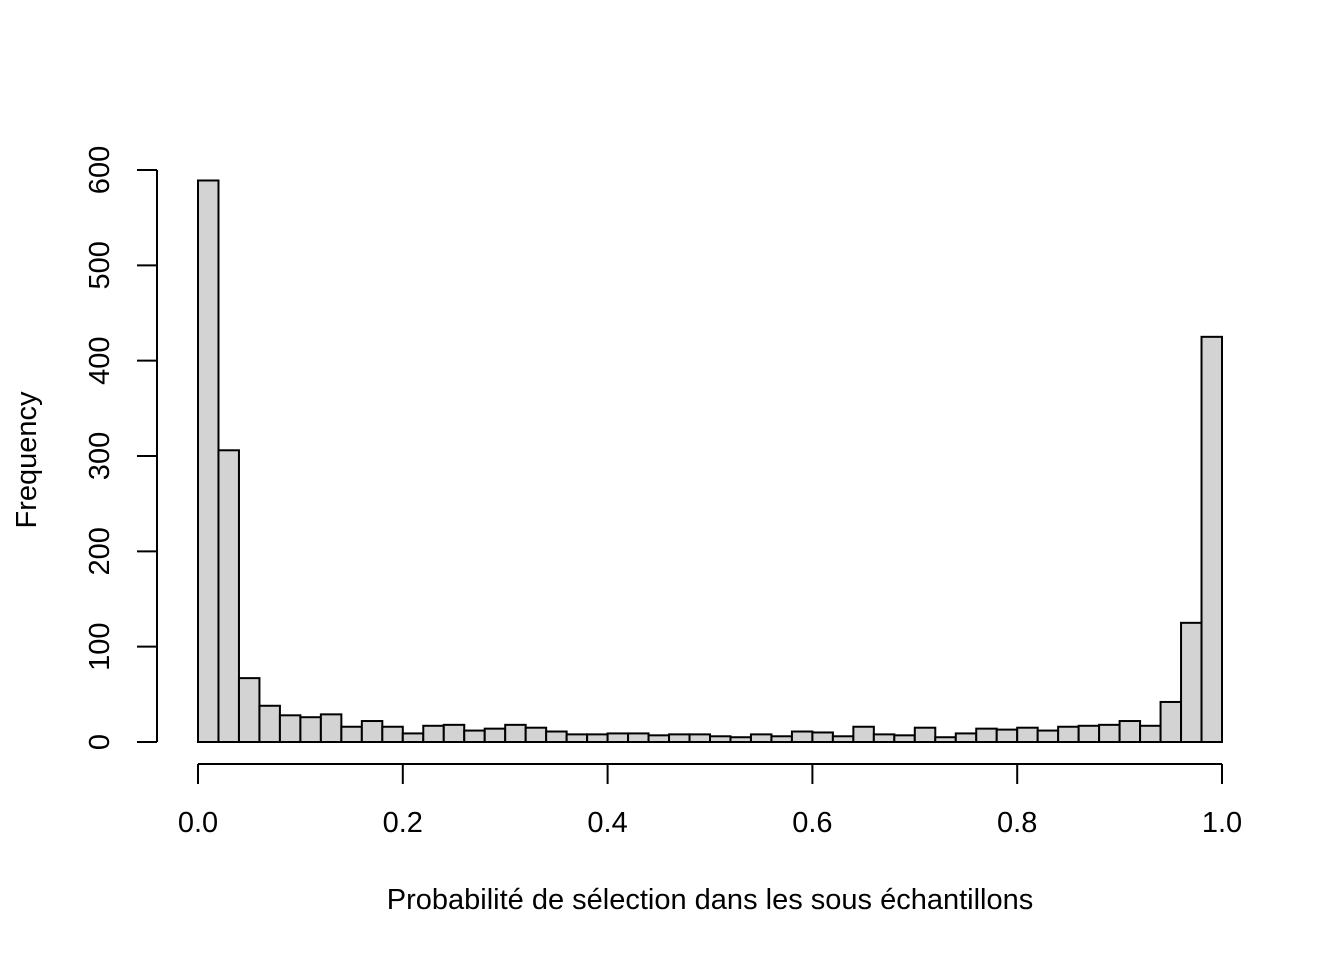  What do you see at coordinates (100, 360) in the screenshot?
I see `y-tick-label: 400` at bounding box center [100, 360].